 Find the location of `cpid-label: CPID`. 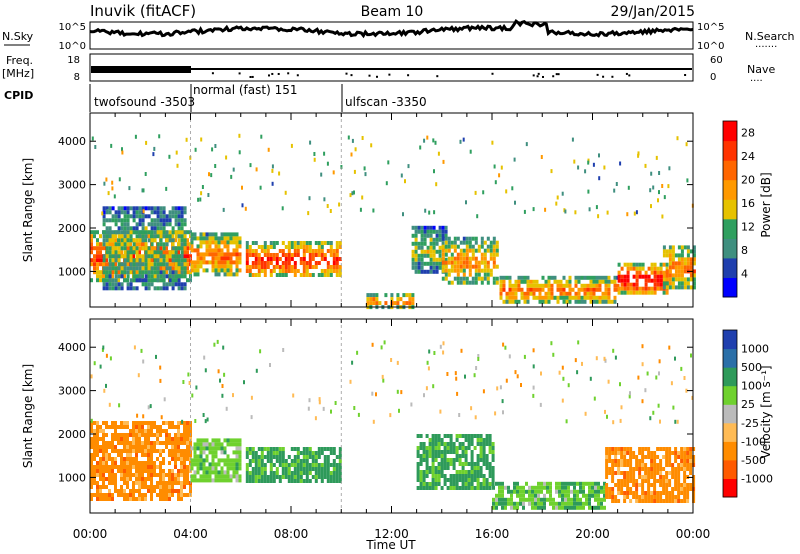

cpid-label: CPID is located at coordinates (18, 95).